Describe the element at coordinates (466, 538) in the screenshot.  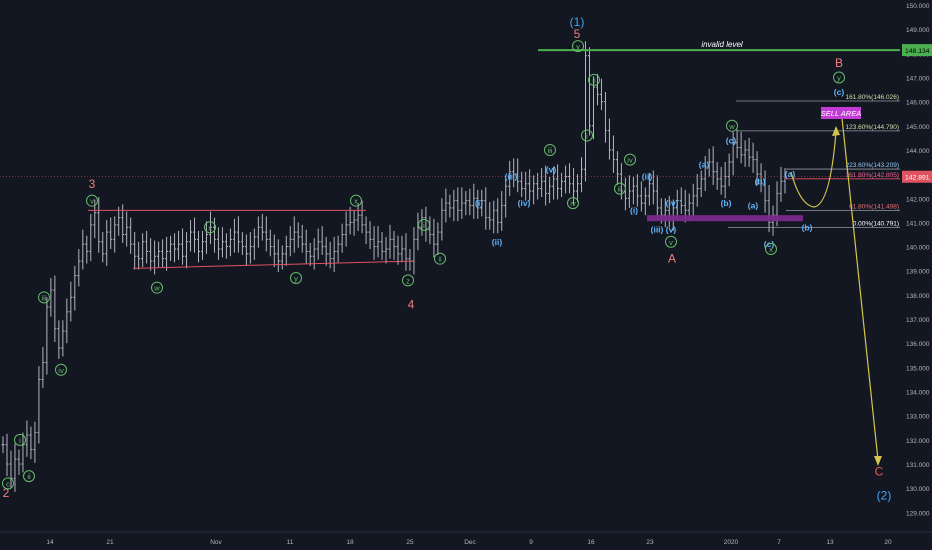
I see `time-axis: 14 21 Nov 11 18 25 Dec 9 16 23 2020 7 13 20` at that location.